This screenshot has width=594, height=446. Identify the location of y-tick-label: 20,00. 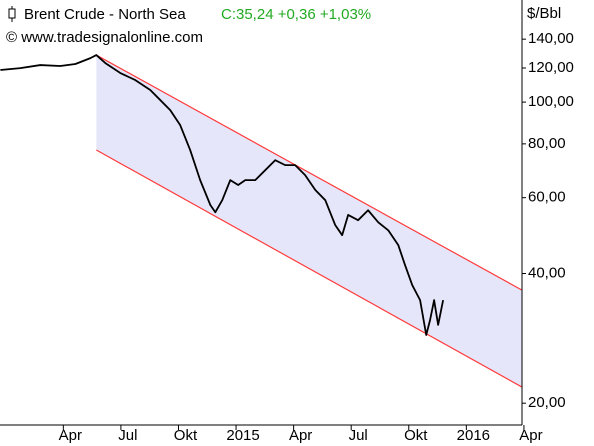
(547, 402).